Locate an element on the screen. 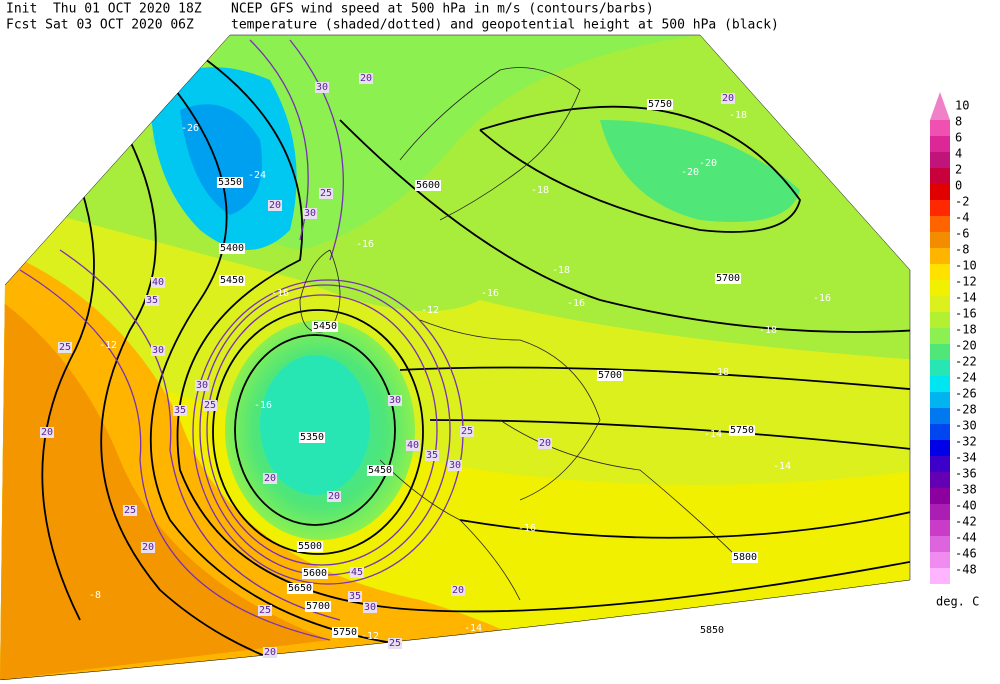 The width and height of the screenshot is (1000, 684). colorbar-label: -10 is located at coordinates (966, 266).